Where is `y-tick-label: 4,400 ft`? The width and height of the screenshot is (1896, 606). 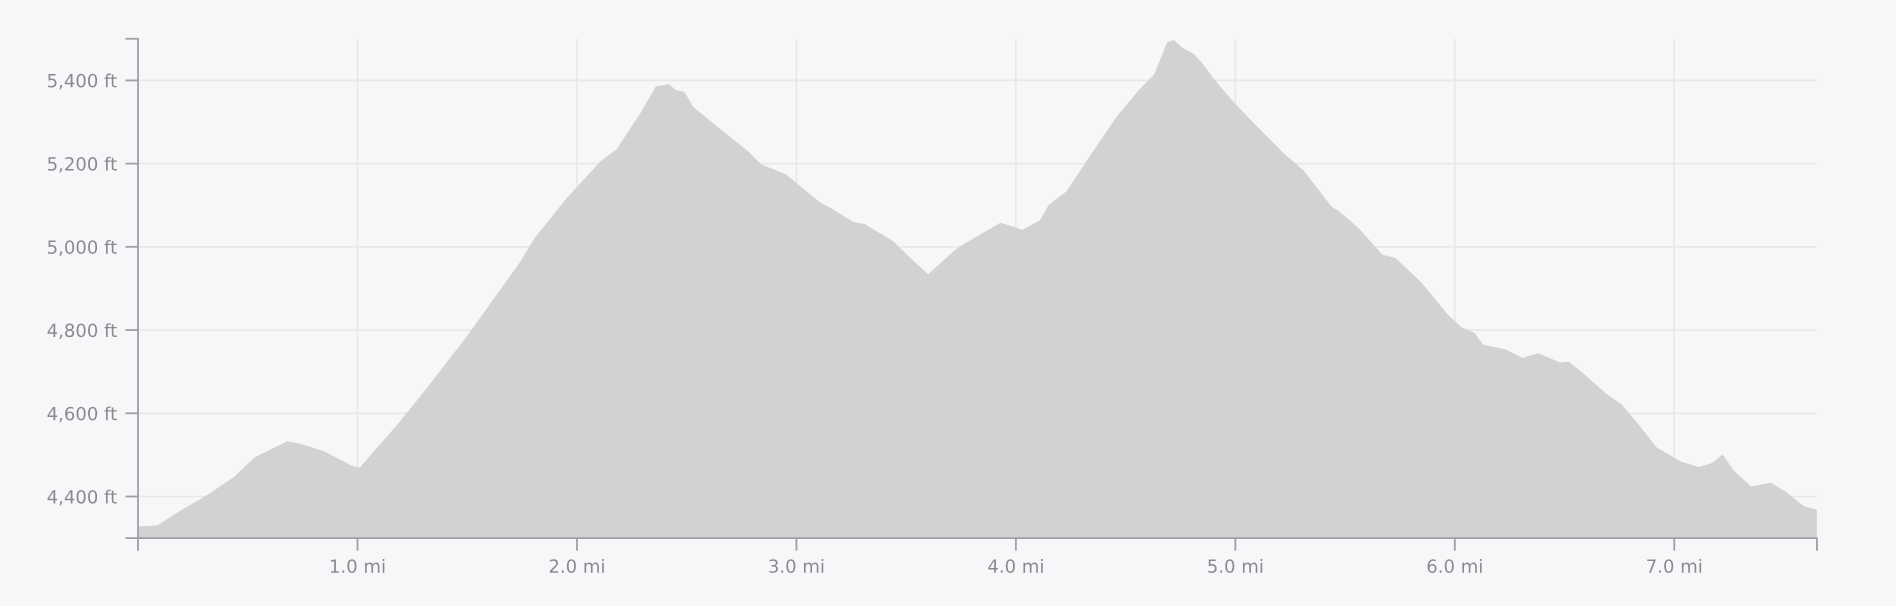 y-tick-label: 4,400 ft is located at coordinates (82, 497).